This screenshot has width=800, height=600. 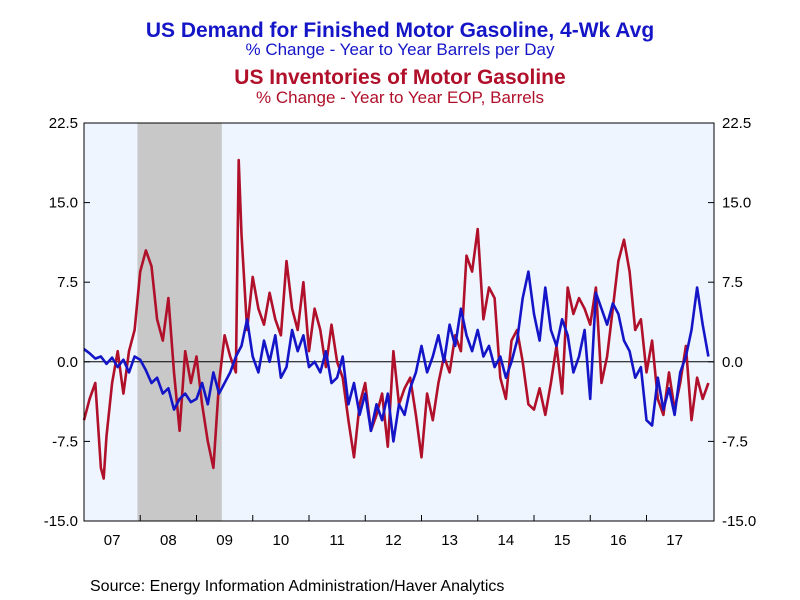 I want to click on y-tick-label-right: -15.0, so click(x=739, y=521).